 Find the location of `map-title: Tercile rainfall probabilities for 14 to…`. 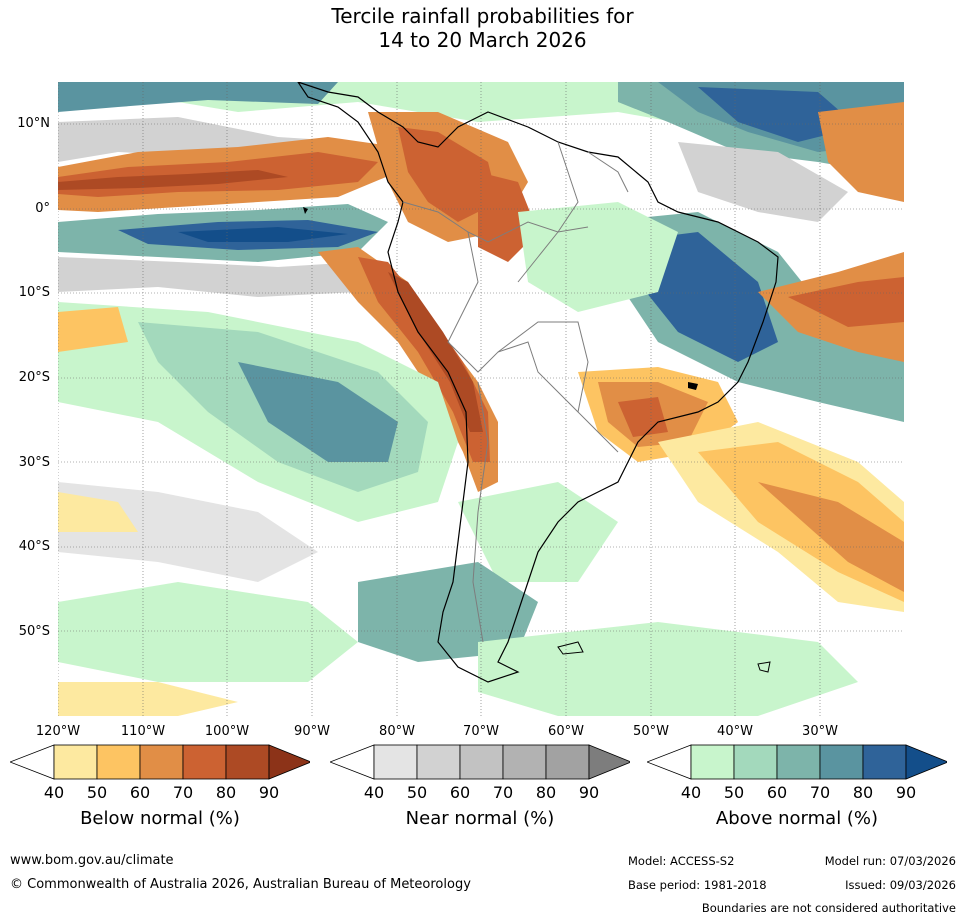

map-title: Tercile rainfall probabilities for 14 to… is located at coordinates (482, 28).